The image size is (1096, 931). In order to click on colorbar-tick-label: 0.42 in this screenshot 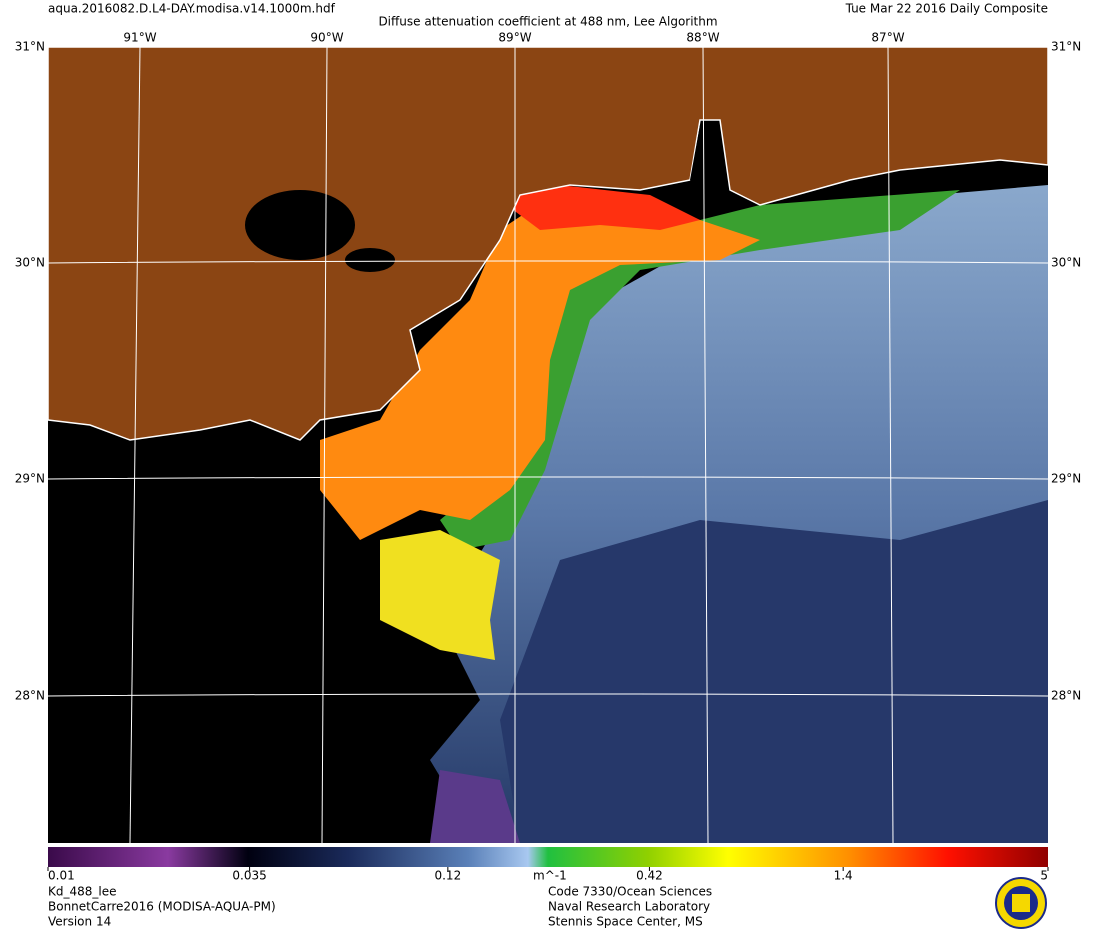, I will do `click(649, 876)`.